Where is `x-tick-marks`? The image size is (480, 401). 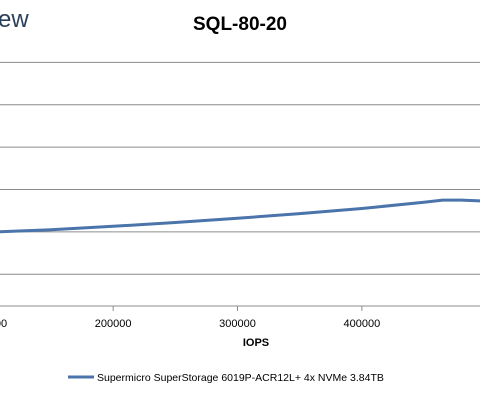
x-tick-marks is located at coordinates (237, 308).